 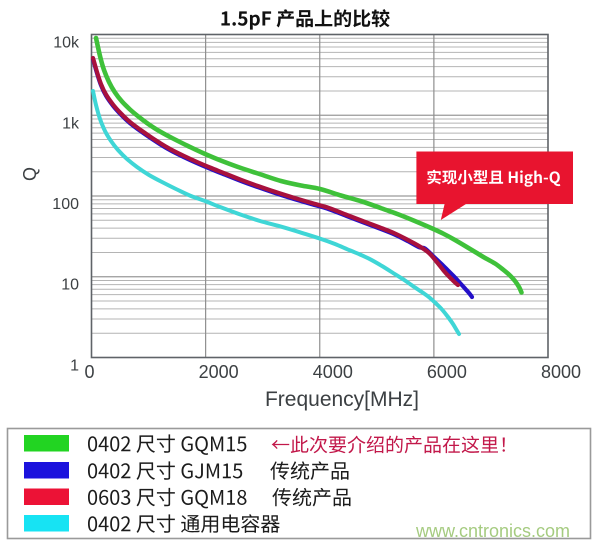 What do you see at coordinates (71, 123) in the screenshot?
I see `svg-text: 1k` at bounding box center [71, 123].